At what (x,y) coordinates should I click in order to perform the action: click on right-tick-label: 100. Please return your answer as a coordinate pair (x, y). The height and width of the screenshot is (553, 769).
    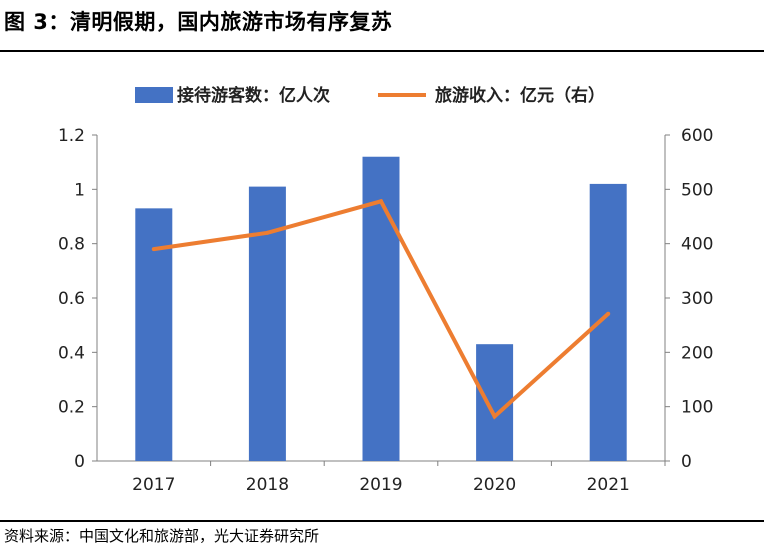
    Looking at the image, I should click on (697, 408).